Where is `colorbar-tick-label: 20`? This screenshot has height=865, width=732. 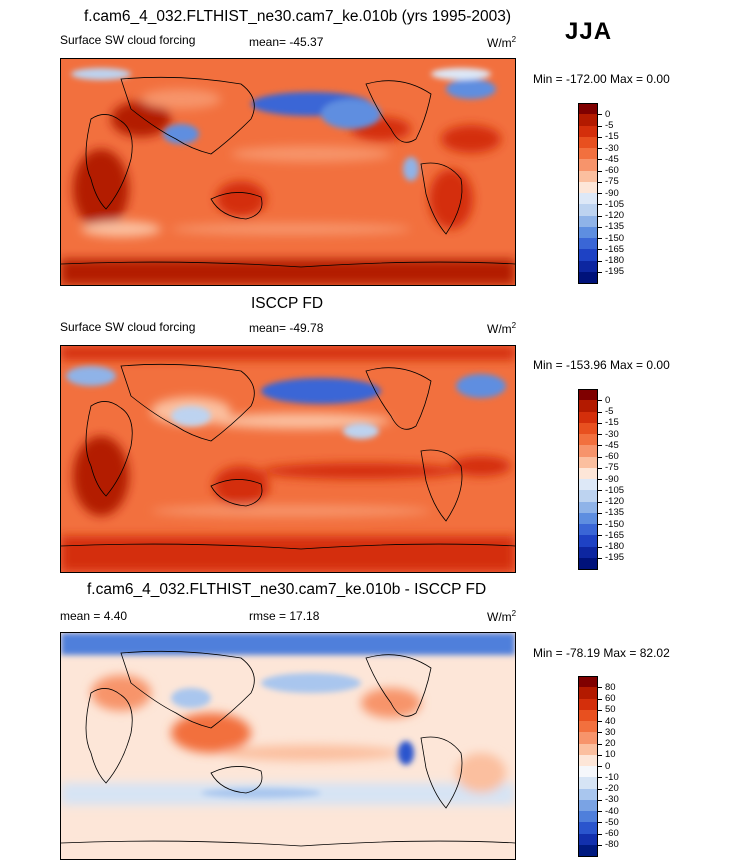
colorbar-tick-label: 20 is located at coordinates (610, 743).